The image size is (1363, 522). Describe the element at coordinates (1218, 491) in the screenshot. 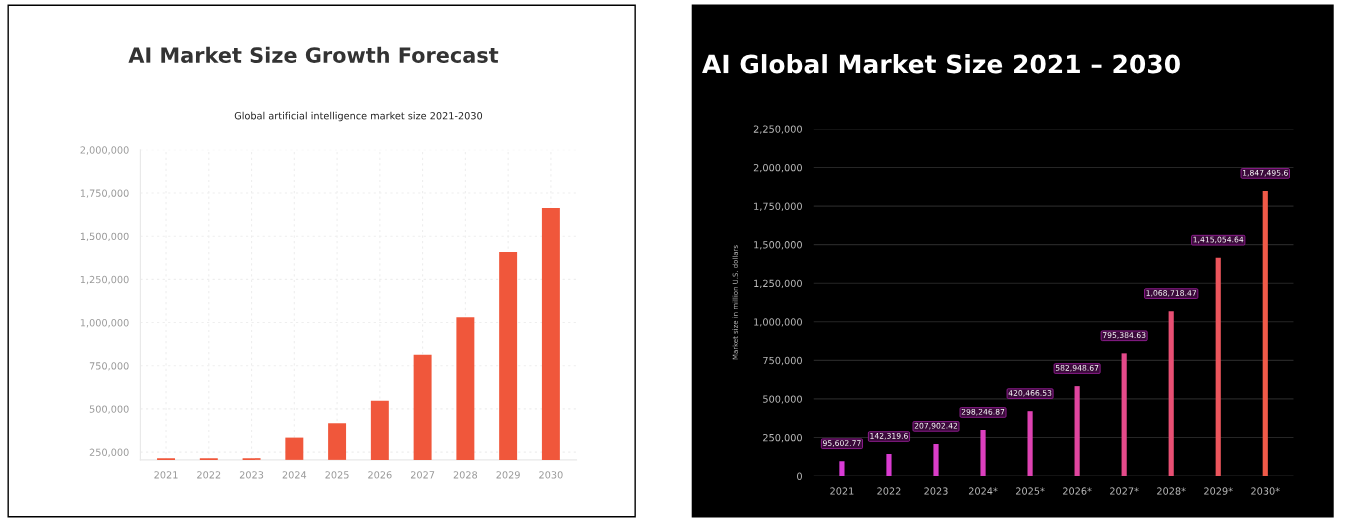

I see `x-tick-label: 2029*` at that location.